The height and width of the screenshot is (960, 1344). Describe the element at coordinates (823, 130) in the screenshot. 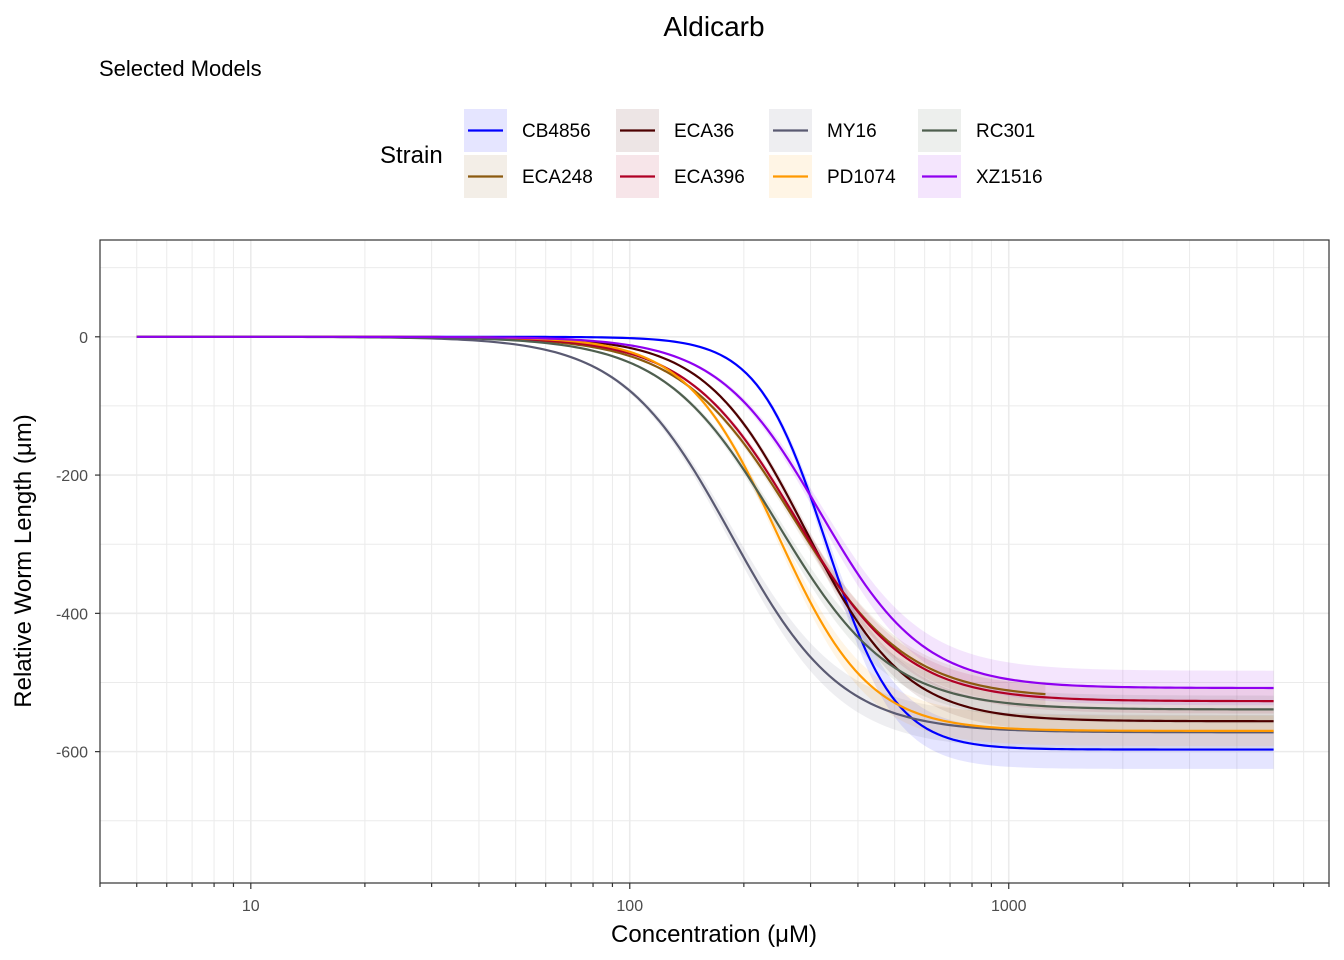

I see `legend-item-my16: MY16` at that location.